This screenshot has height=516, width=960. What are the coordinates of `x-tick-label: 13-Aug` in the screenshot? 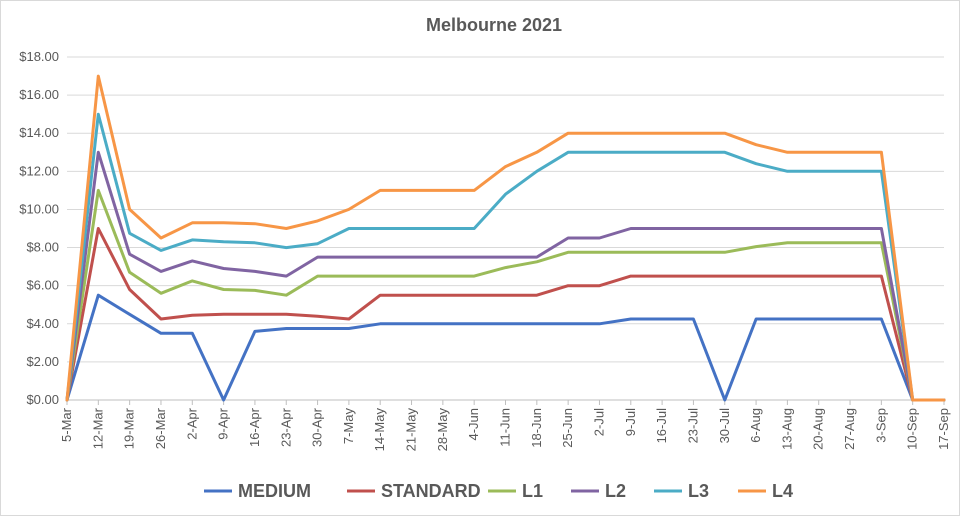 It's located at (786, 429).